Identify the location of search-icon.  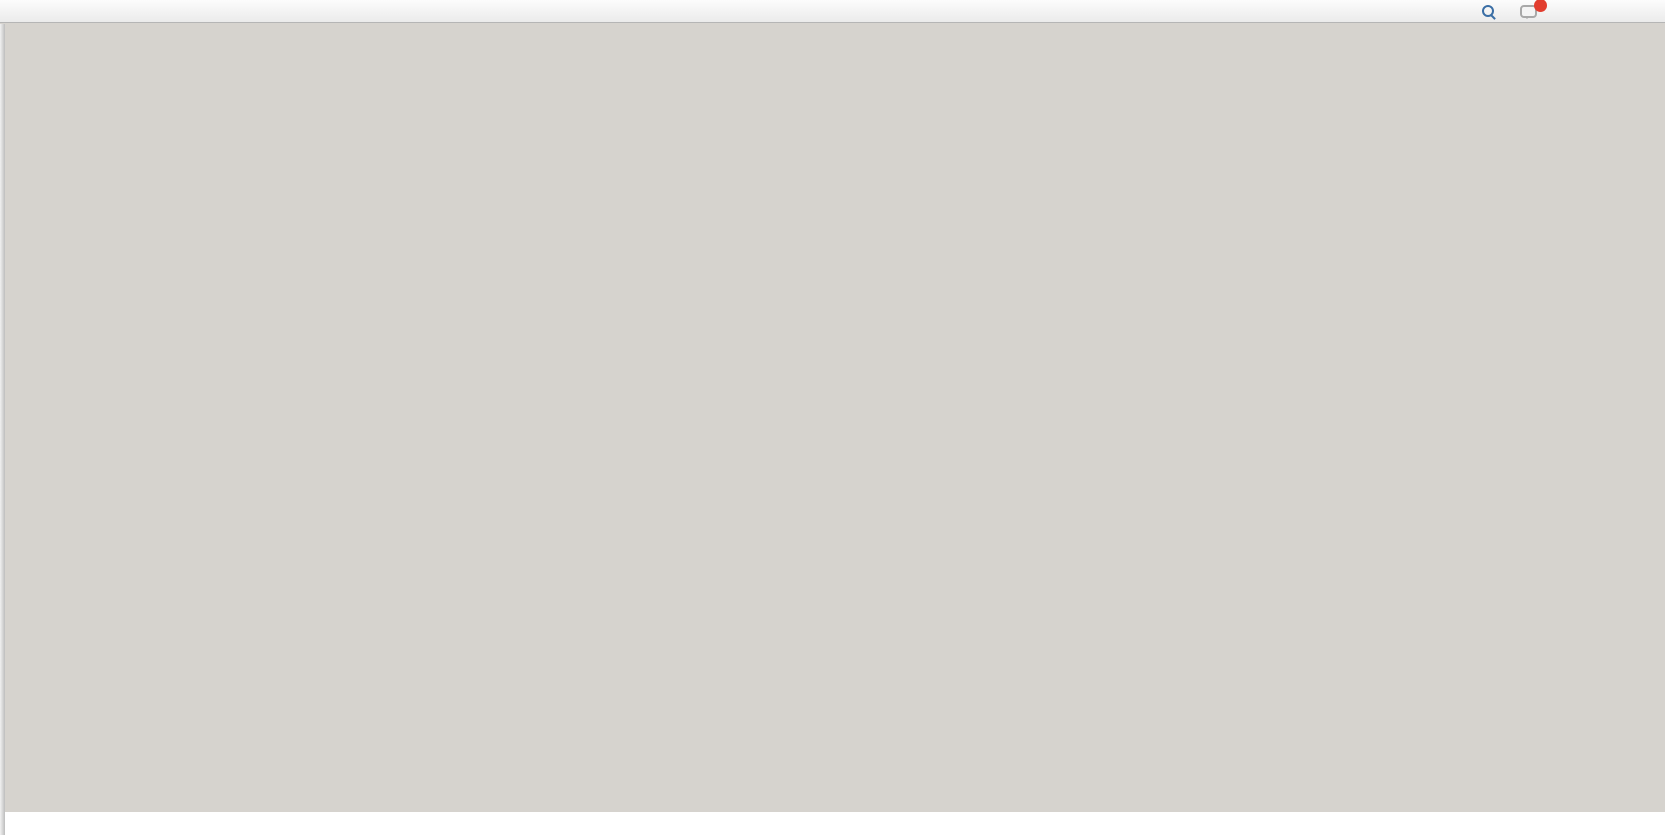
(1488, 11).